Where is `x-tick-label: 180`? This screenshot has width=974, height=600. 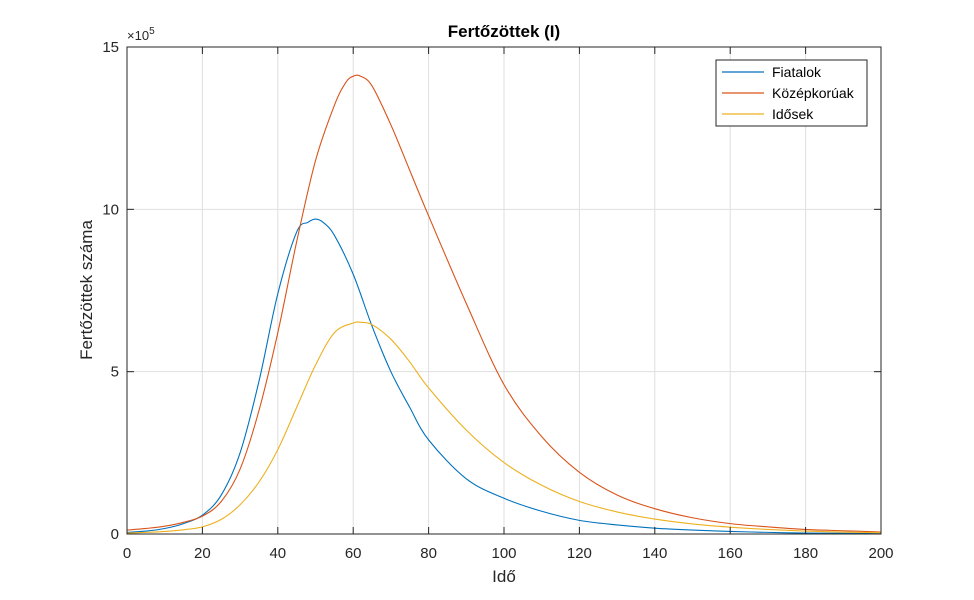 x-tick-label: 180 is located at coordinates (805, 553).